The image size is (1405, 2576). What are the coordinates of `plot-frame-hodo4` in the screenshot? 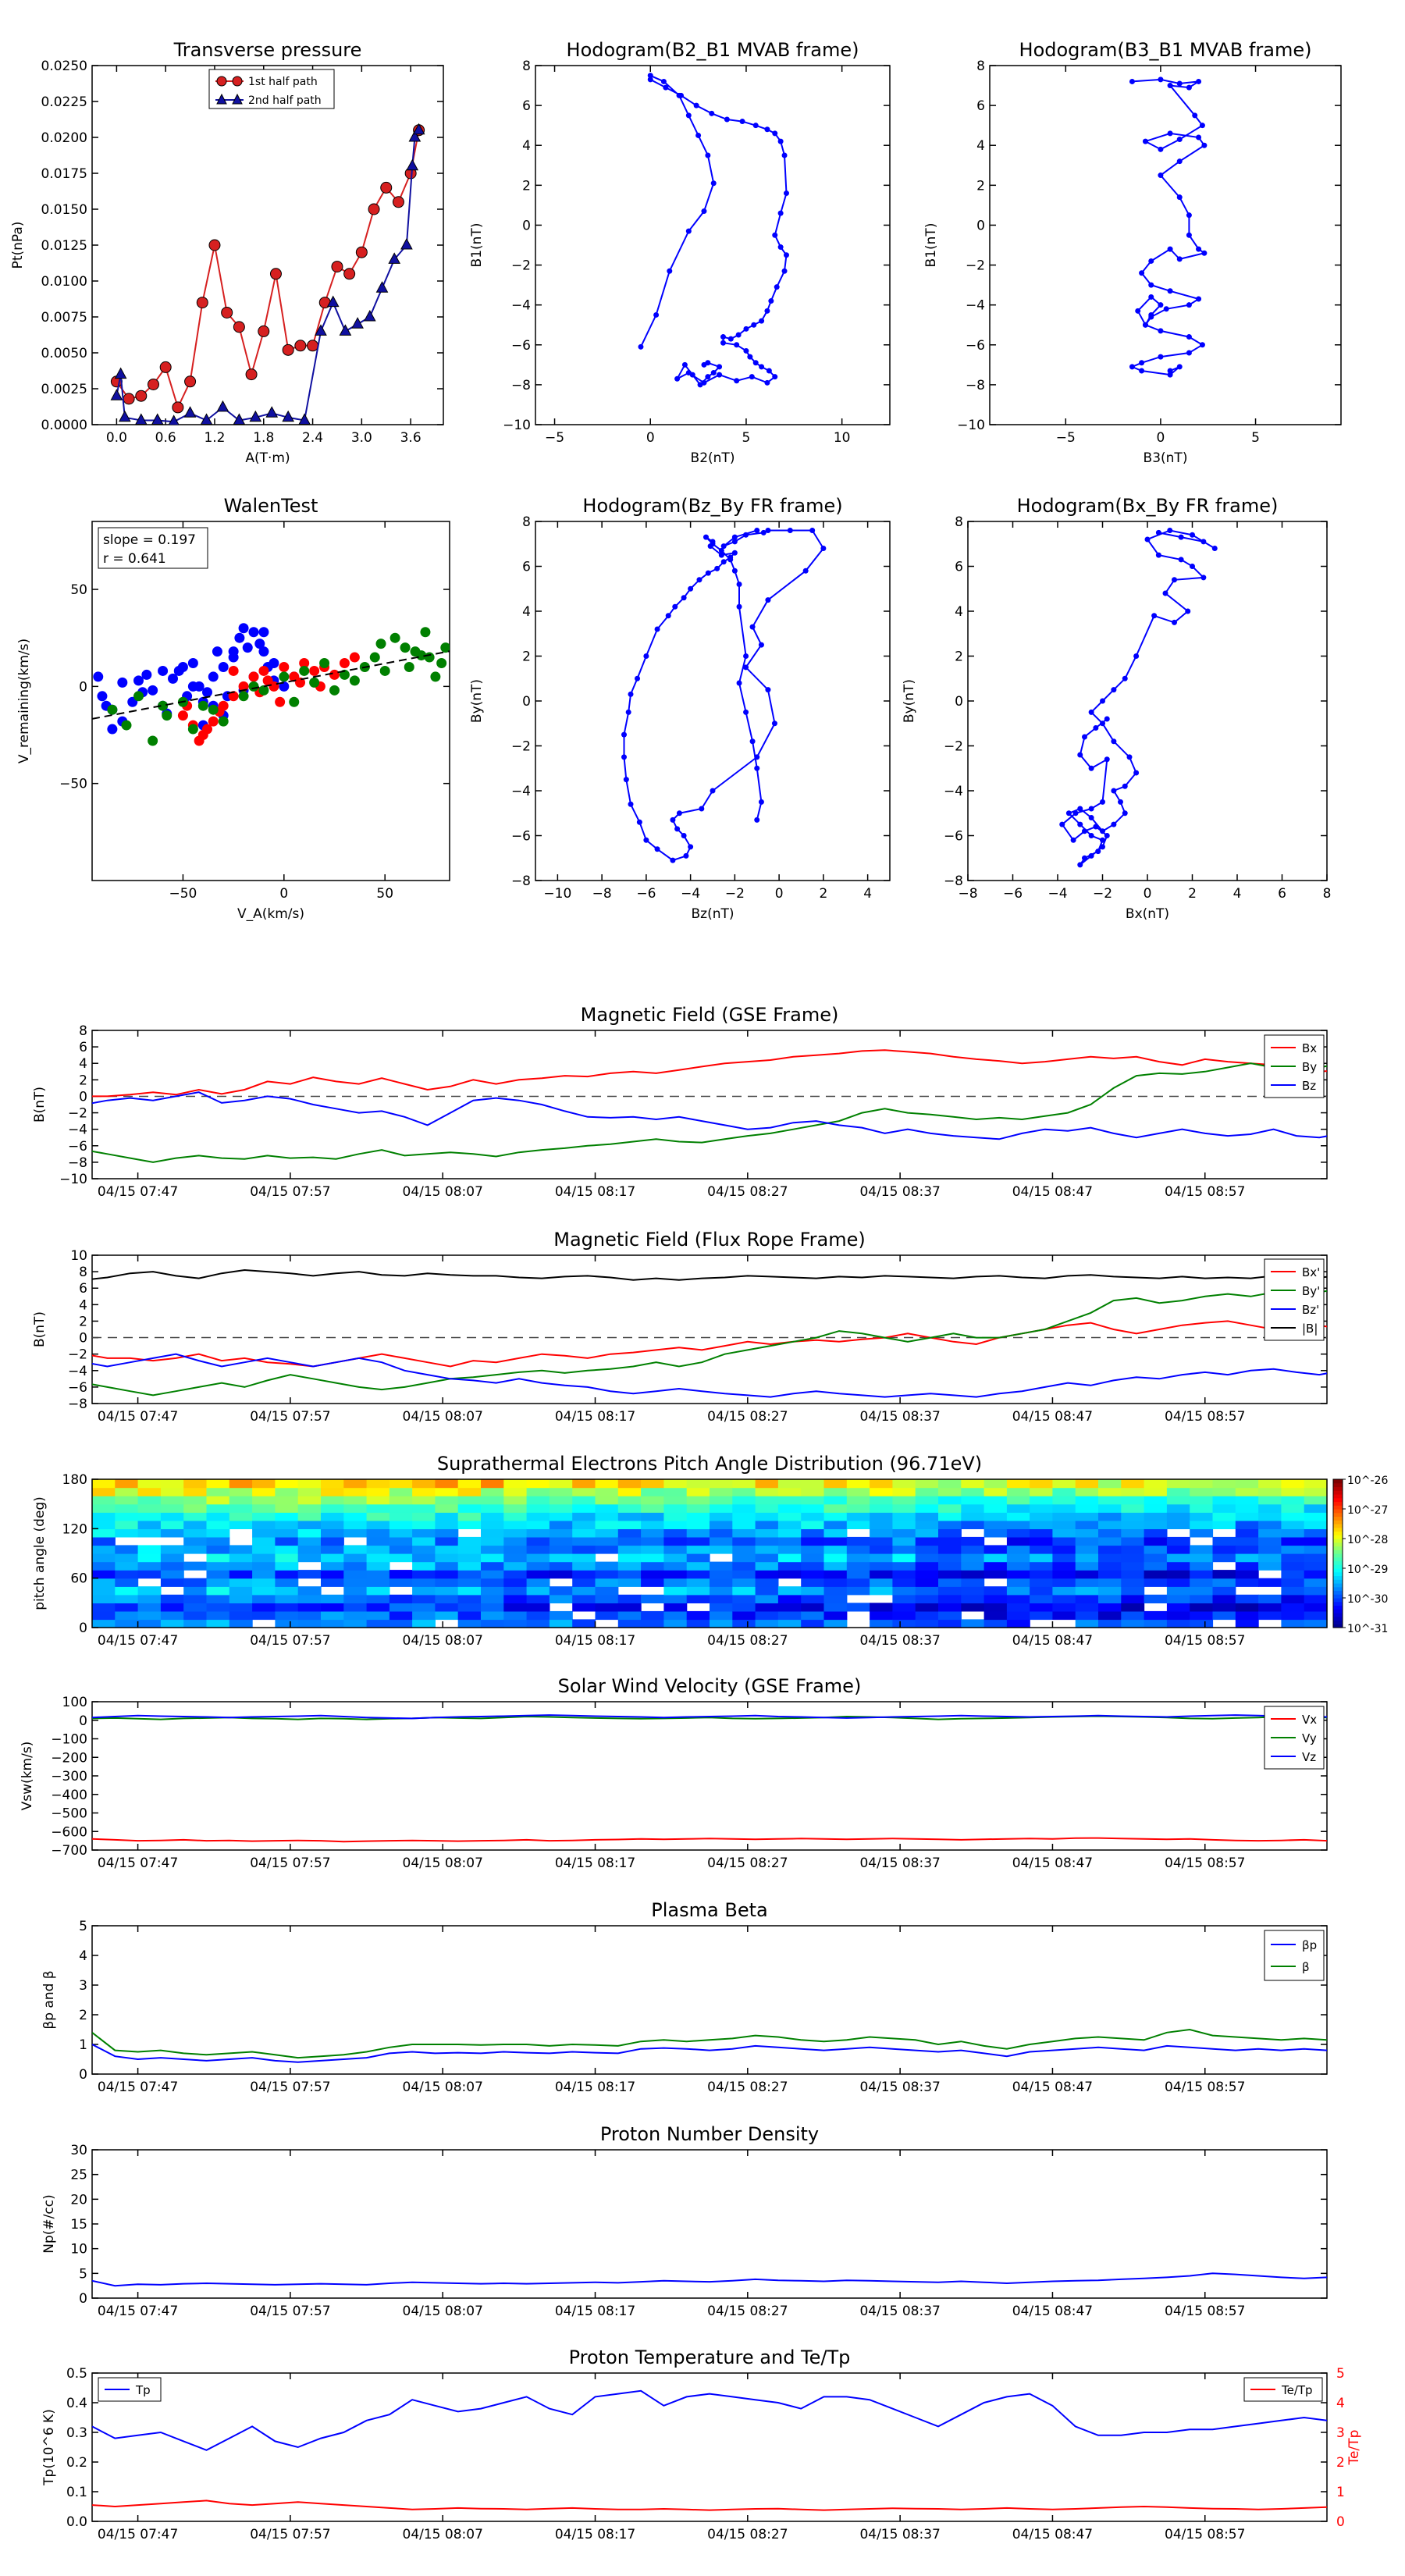 It's located at (1148, 701).